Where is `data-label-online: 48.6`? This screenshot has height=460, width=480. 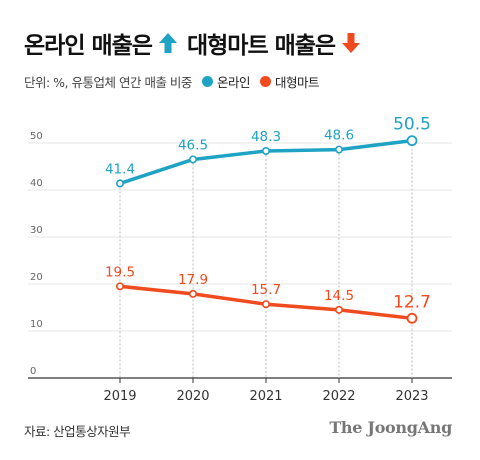 data-label-online: 48.6 is located at coordinates (339, 136).